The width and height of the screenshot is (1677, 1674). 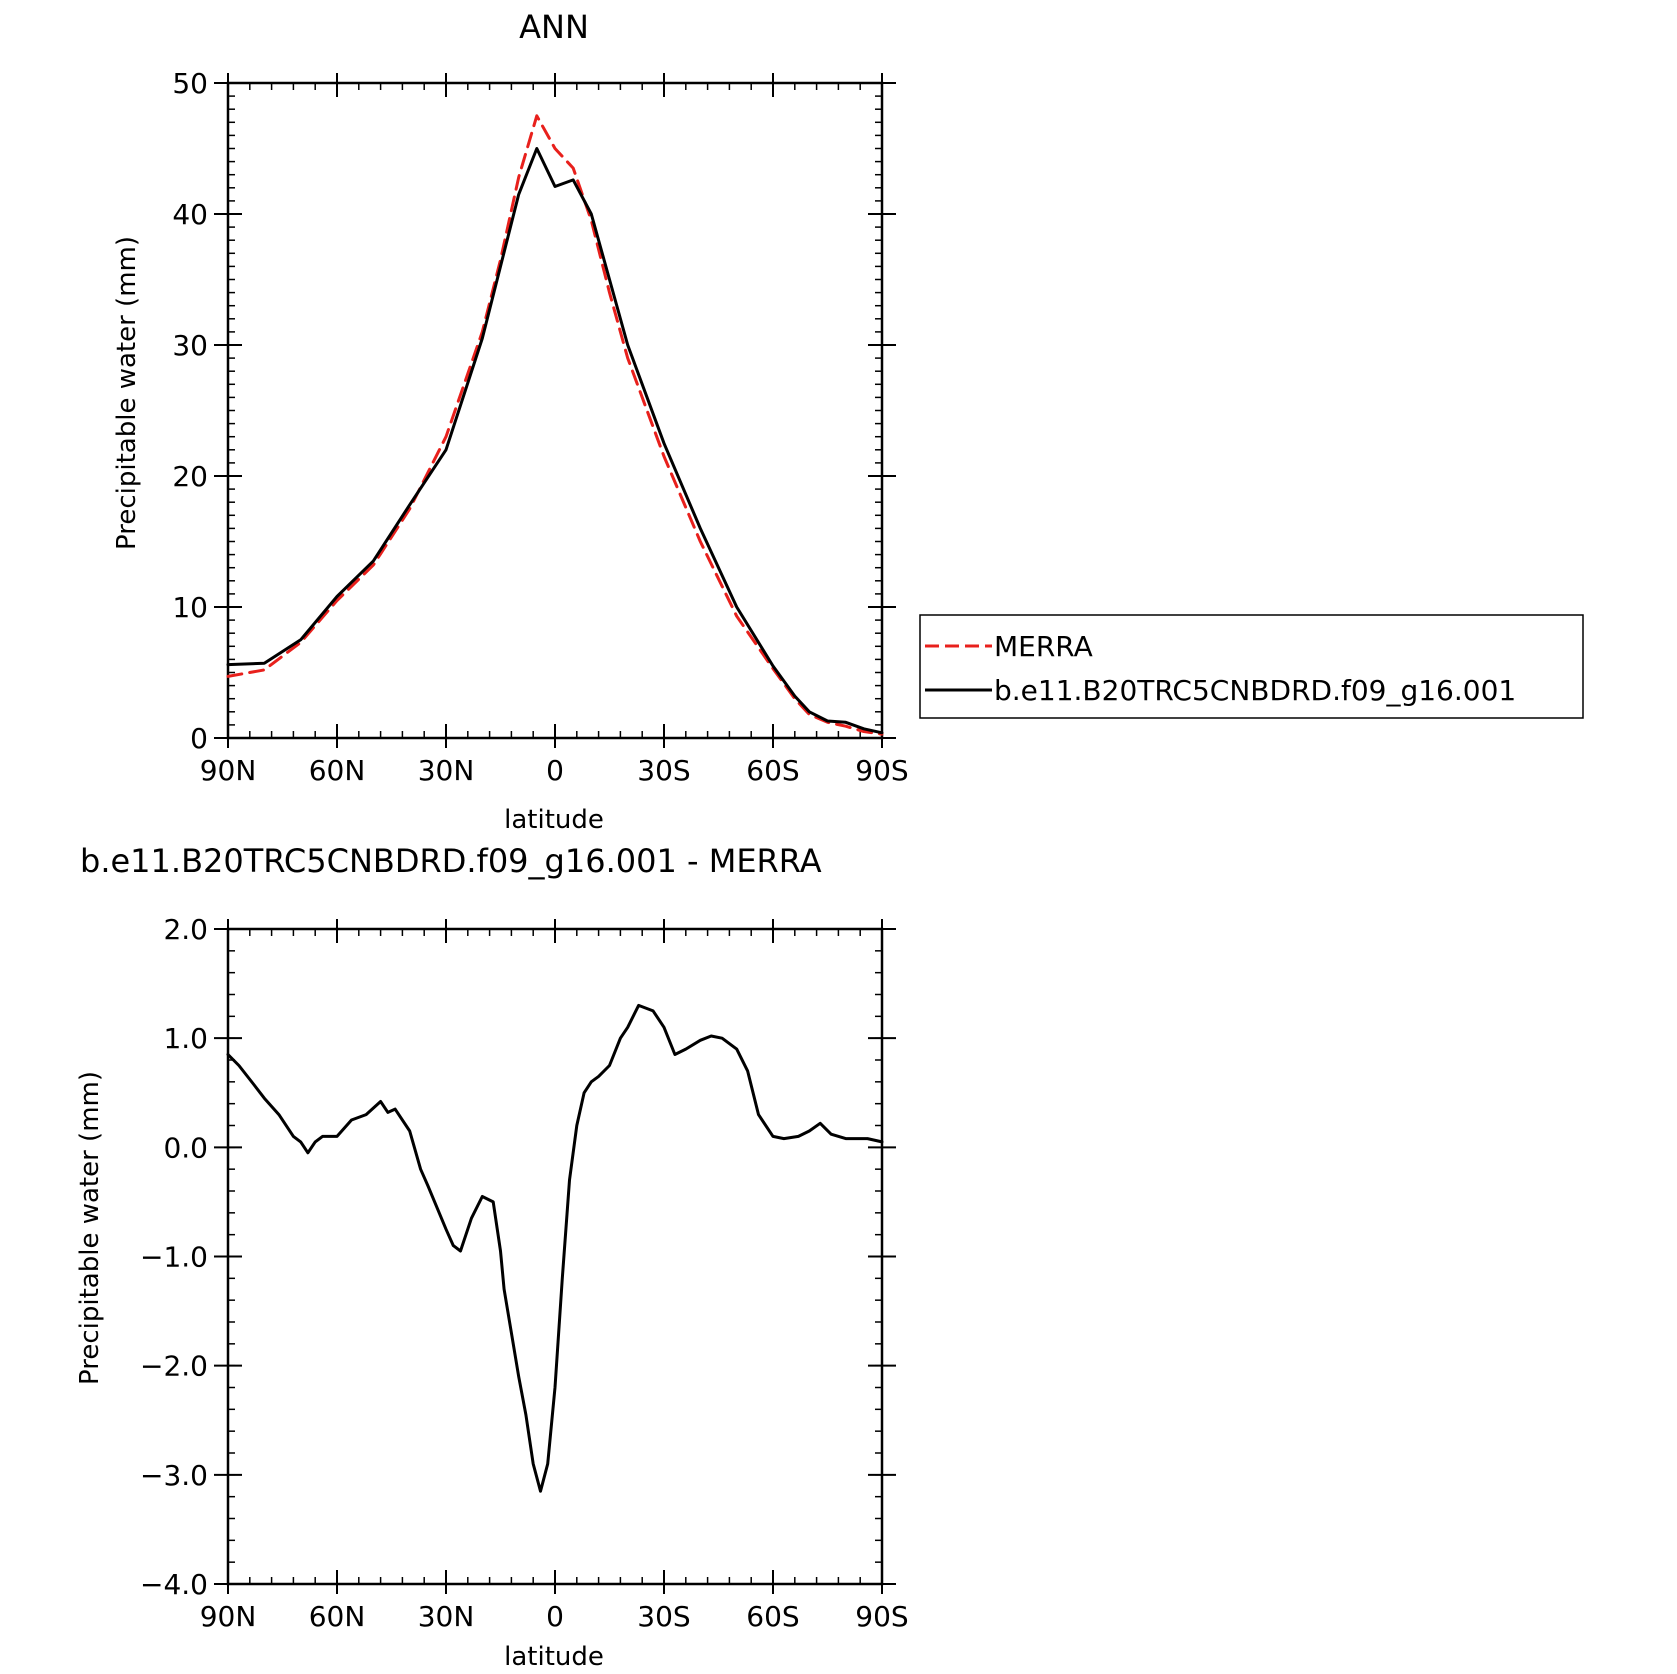 I want to click on y-tick-label: 30, so click(x=190, y=345).